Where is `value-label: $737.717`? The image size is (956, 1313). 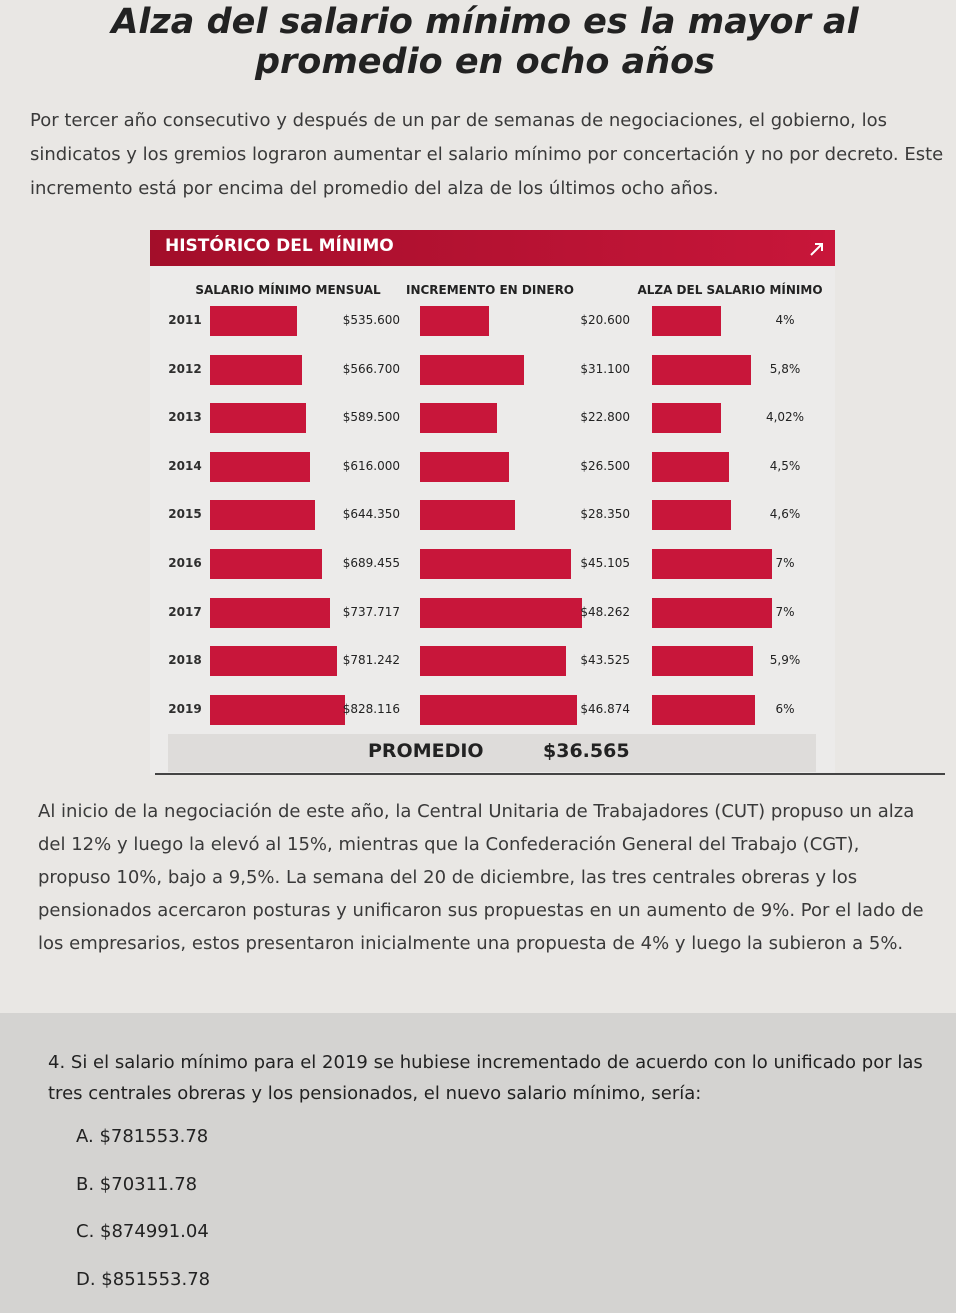
value-label: $737.717 is located at coordinates (371, 611).